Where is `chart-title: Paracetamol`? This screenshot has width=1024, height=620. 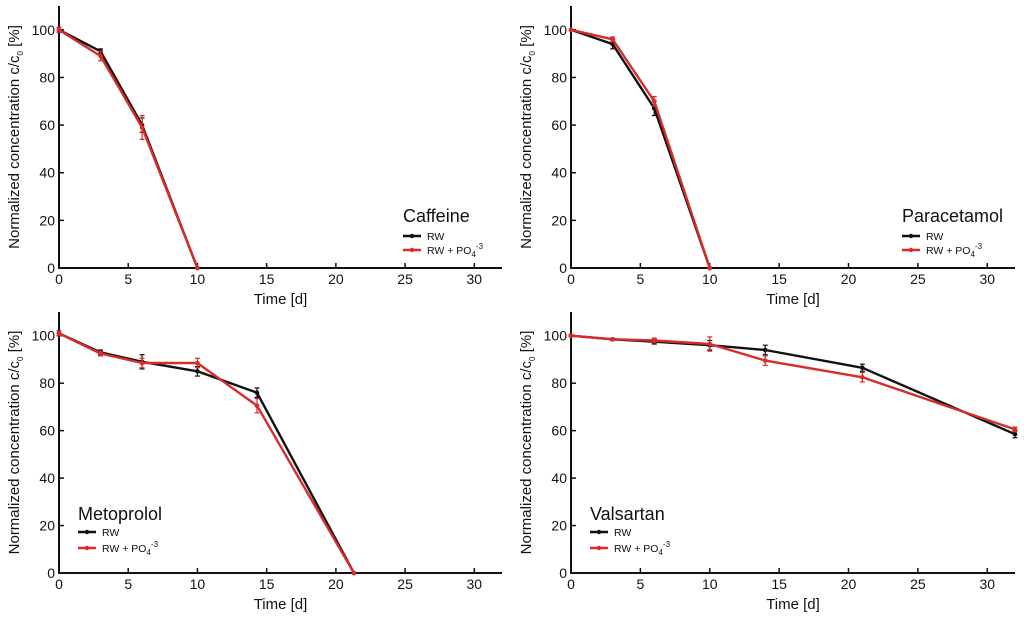 chart-title: Paracetamol is located at coordinates (952, 216).